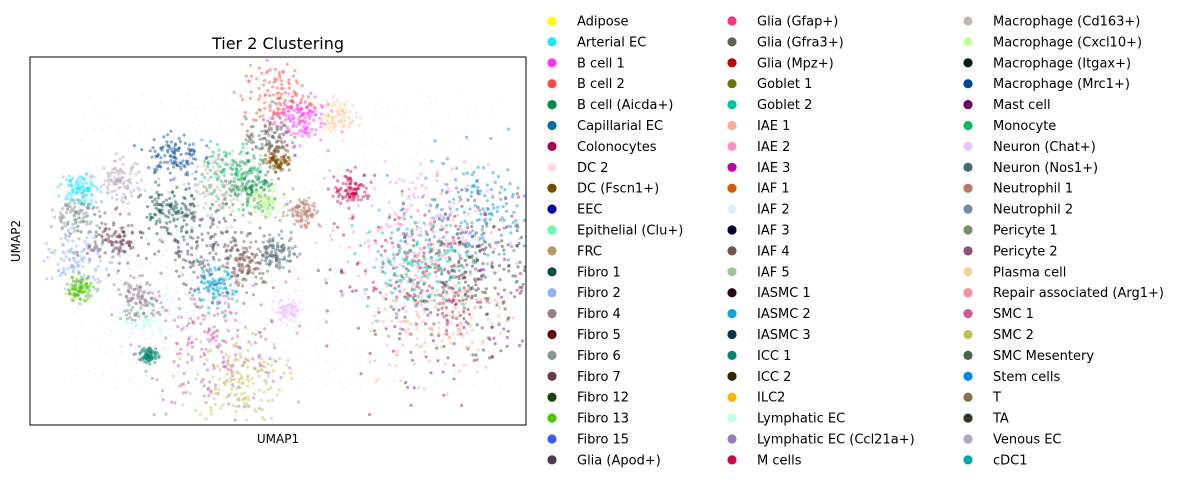 The height and width of the screenshot is (484, 1195). I want to click on legend-label: Goblet 1, so click(784, 84).